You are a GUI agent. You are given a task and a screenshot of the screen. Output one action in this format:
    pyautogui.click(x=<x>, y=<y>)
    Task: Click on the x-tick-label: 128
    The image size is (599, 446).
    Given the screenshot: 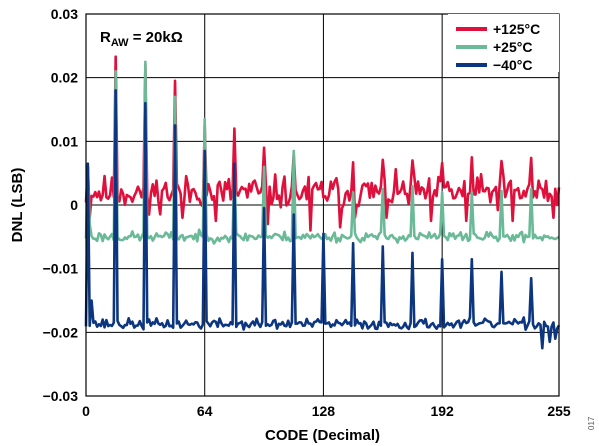 What is the action you would take?
    pyautogui.click(x=324, y=411)
    